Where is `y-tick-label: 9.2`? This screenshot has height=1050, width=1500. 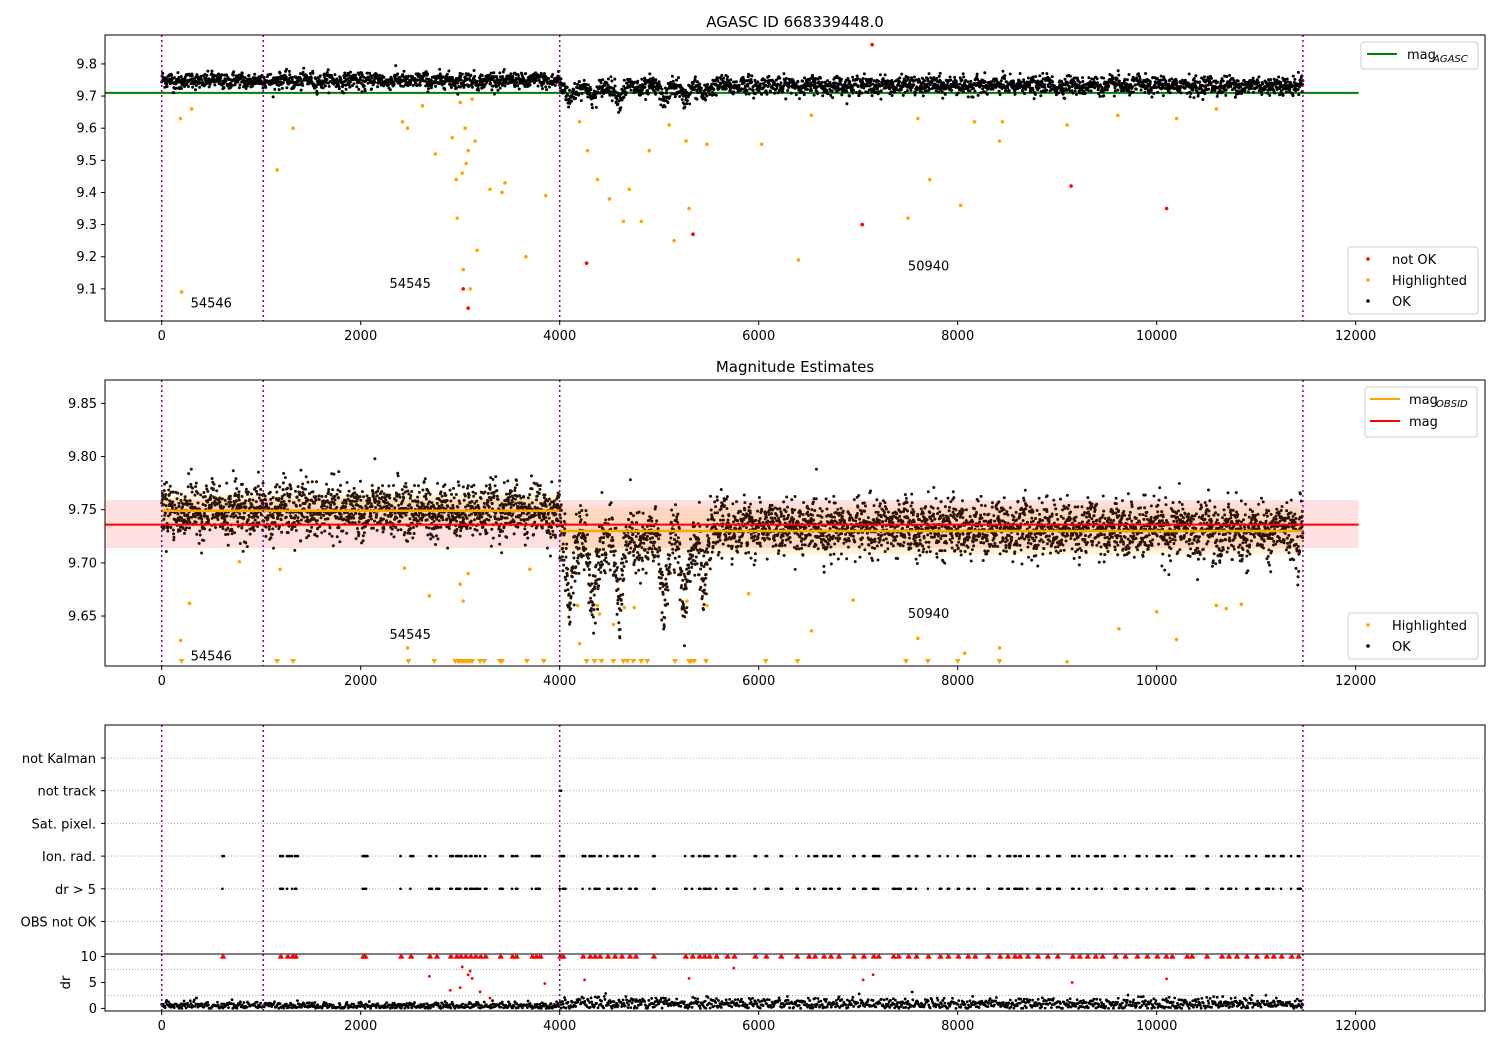
y-tick-label: 9.2 is located at coordinates (86, 257).